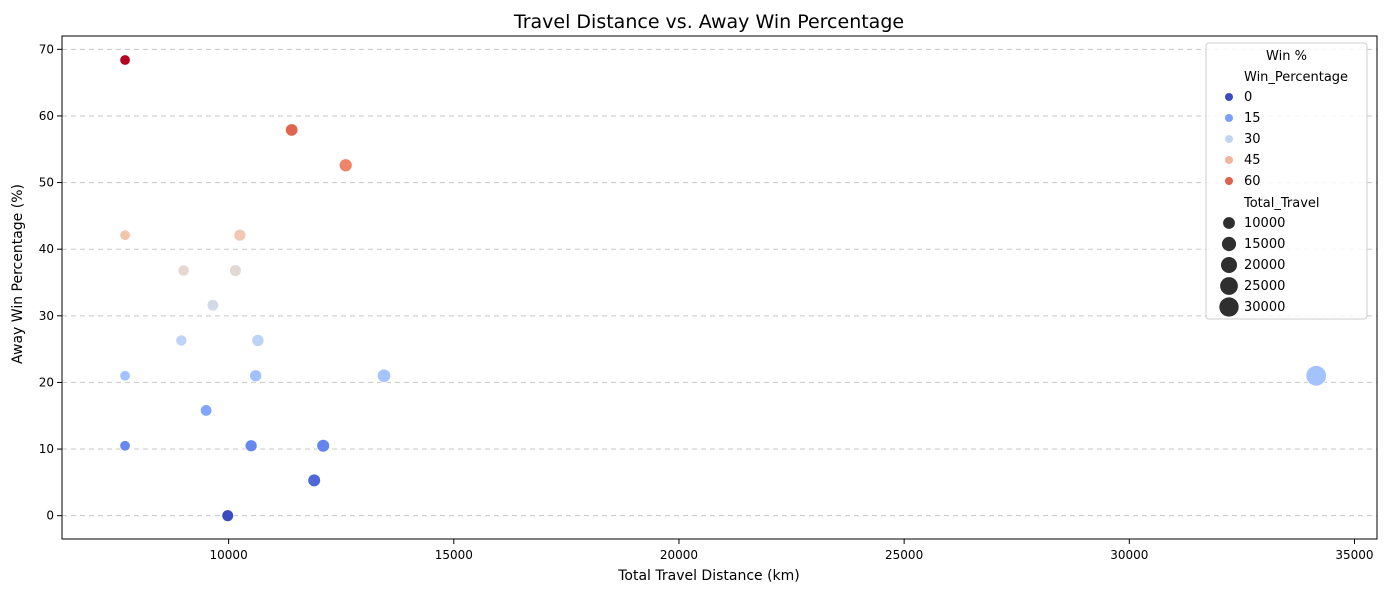  What do you see at coordinates (46, 249) in the screenshot?
I see `y-tick-label: 40` at bounding box center [46, 249].